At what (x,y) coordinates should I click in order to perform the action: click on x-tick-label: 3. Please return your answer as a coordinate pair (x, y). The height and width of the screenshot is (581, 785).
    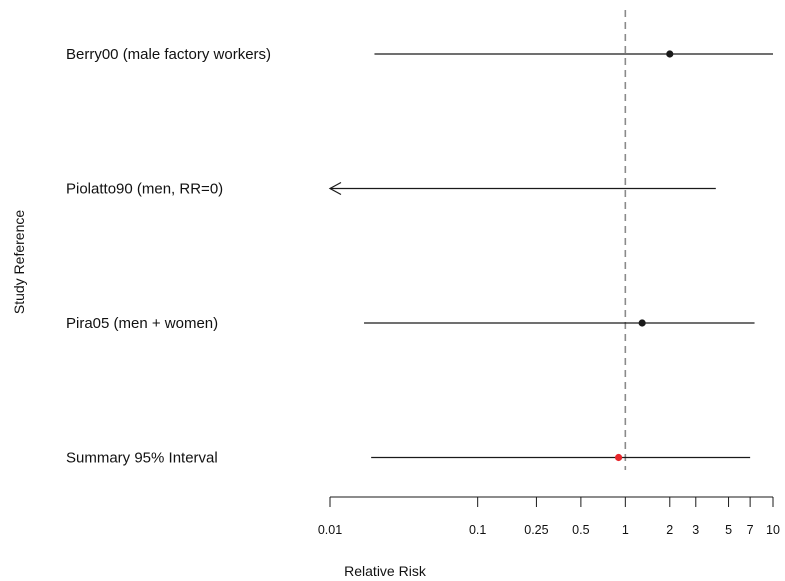
    Looking at the image, I should click on (695, 530).